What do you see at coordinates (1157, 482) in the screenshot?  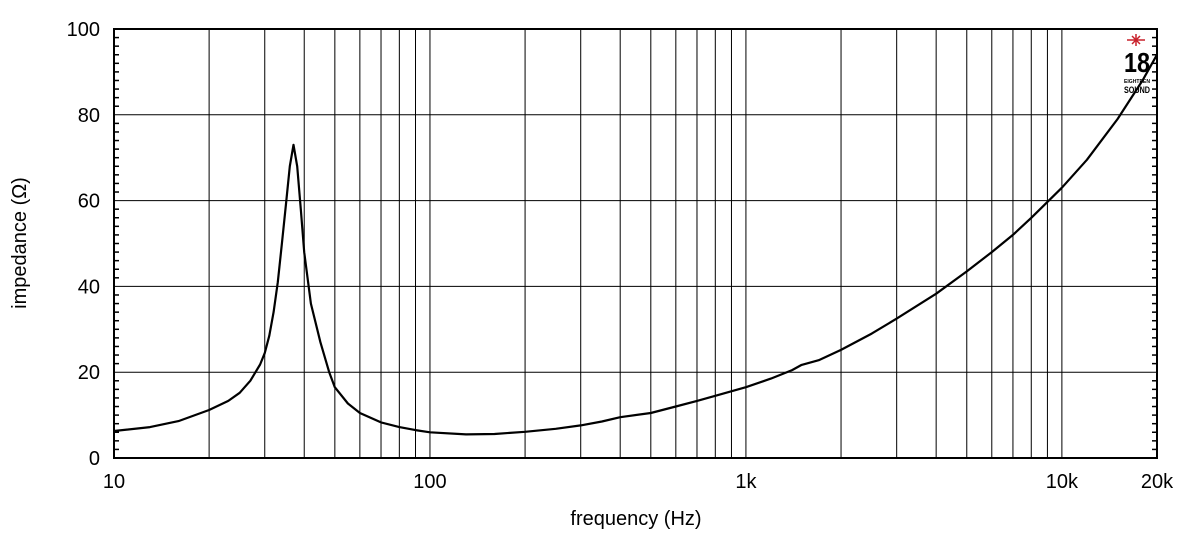 I see `x-tick-label: 20k` at bounding box center [1157, 482].